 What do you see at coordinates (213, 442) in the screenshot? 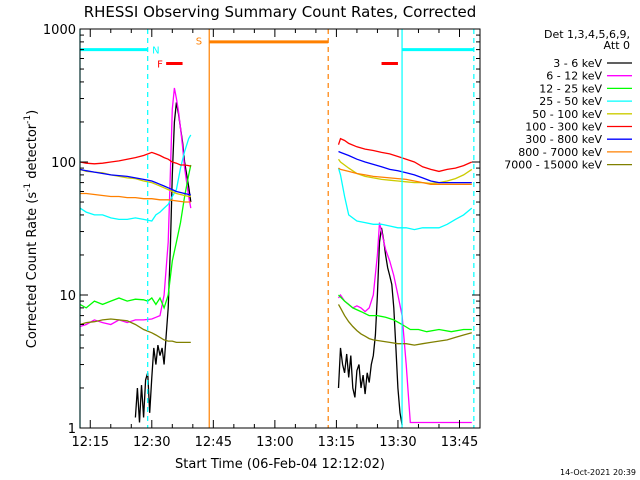
I see `x-tick-label-2: 12:45` at bounding box center [213, 442].